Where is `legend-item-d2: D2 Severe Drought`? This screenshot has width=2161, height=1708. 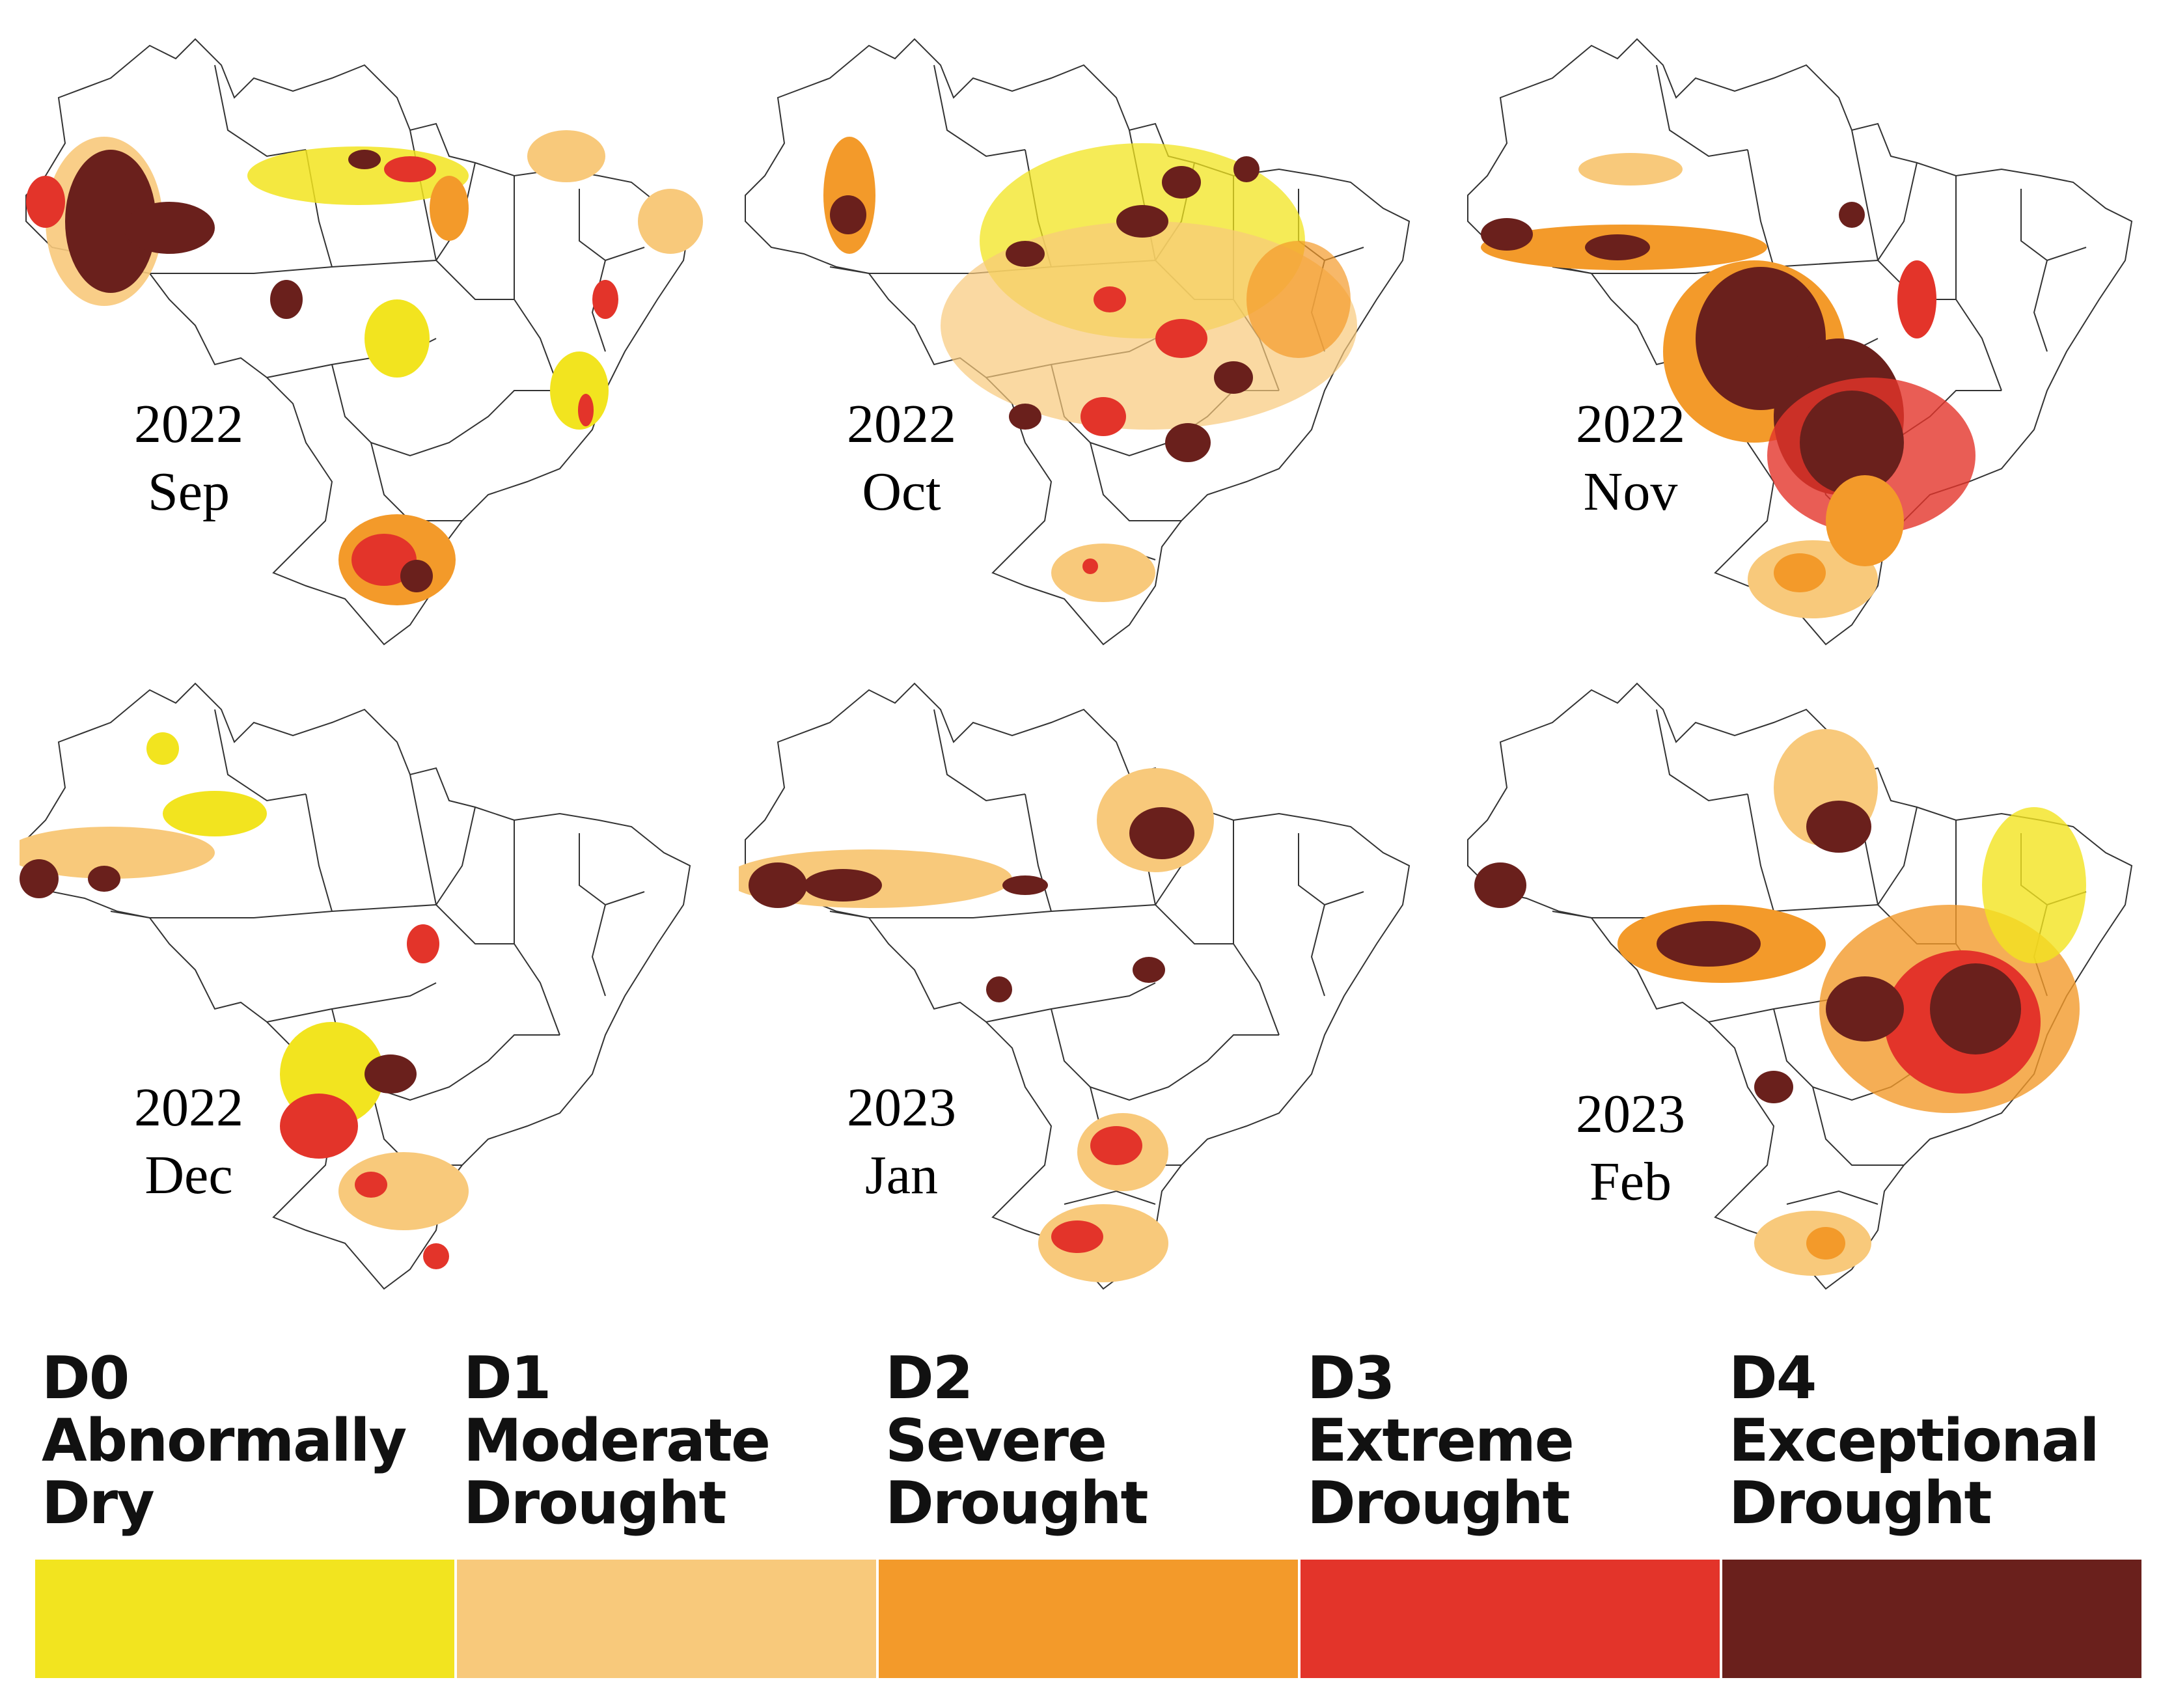
legend-item-d2: D2 Severe Drought is located at coordinates (1090, 1516).